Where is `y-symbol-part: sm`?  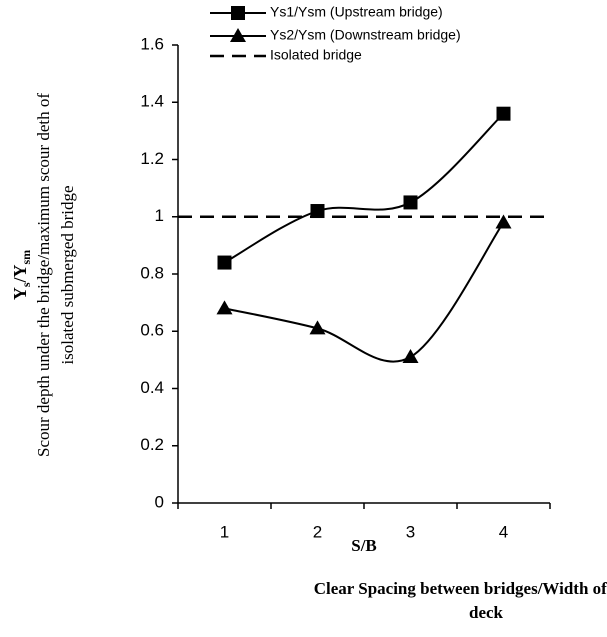 y-symbol-part: sm is located at coordinates (26, 257).